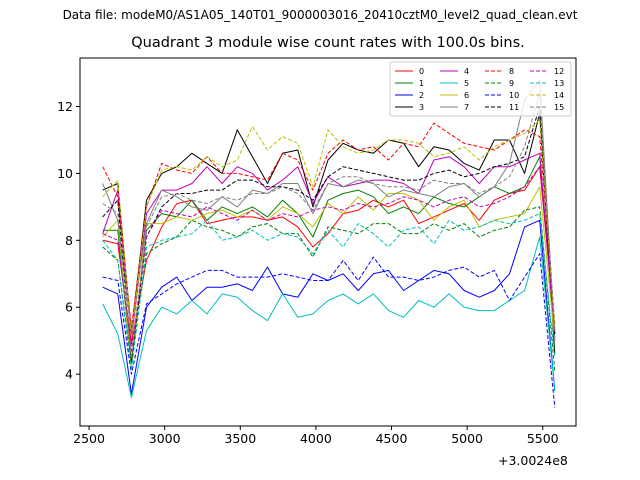 The height and width of the screenshot is (480, 640). I want to click on legend-label-9: 9, so click(511, 83).